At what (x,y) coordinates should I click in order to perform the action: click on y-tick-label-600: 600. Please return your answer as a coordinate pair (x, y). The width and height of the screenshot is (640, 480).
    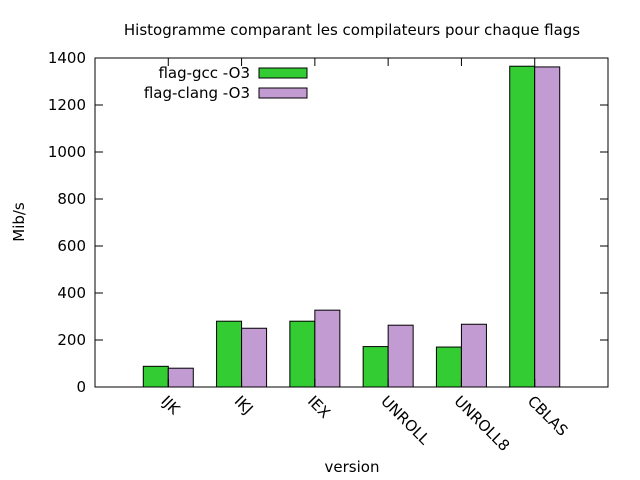
    Looking at the image, I should click on (71, 246).